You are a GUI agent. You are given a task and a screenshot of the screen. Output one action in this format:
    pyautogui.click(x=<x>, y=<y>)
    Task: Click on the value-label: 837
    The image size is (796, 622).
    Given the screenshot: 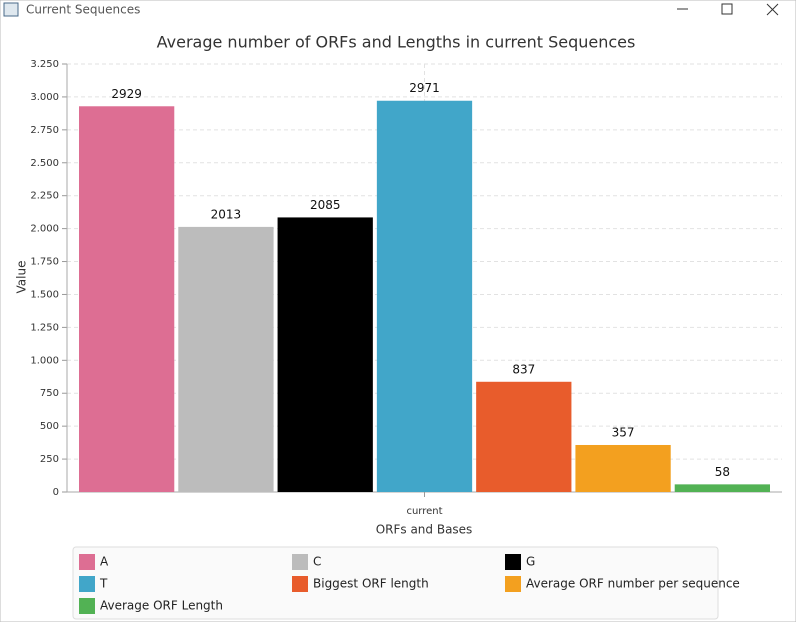 What is the action you would take?
    pyautogui.click(x=523, y=369)
    